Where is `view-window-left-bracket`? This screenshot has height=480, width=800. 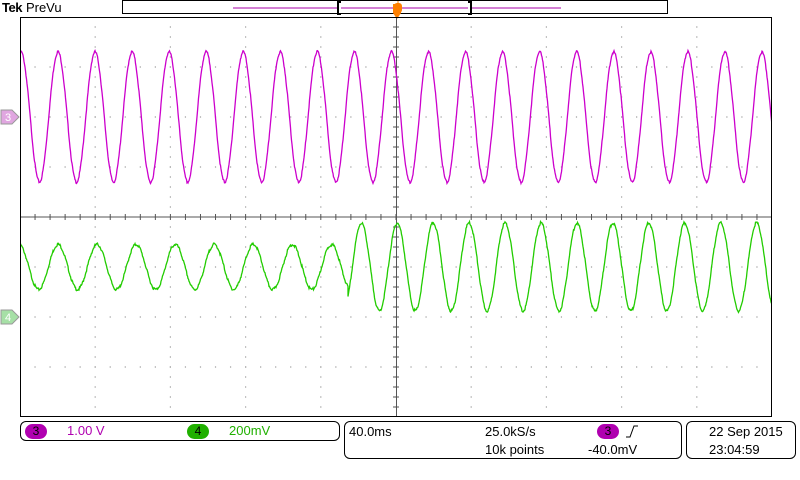 view-window-left-bracket is located at coordinates (339, 8).